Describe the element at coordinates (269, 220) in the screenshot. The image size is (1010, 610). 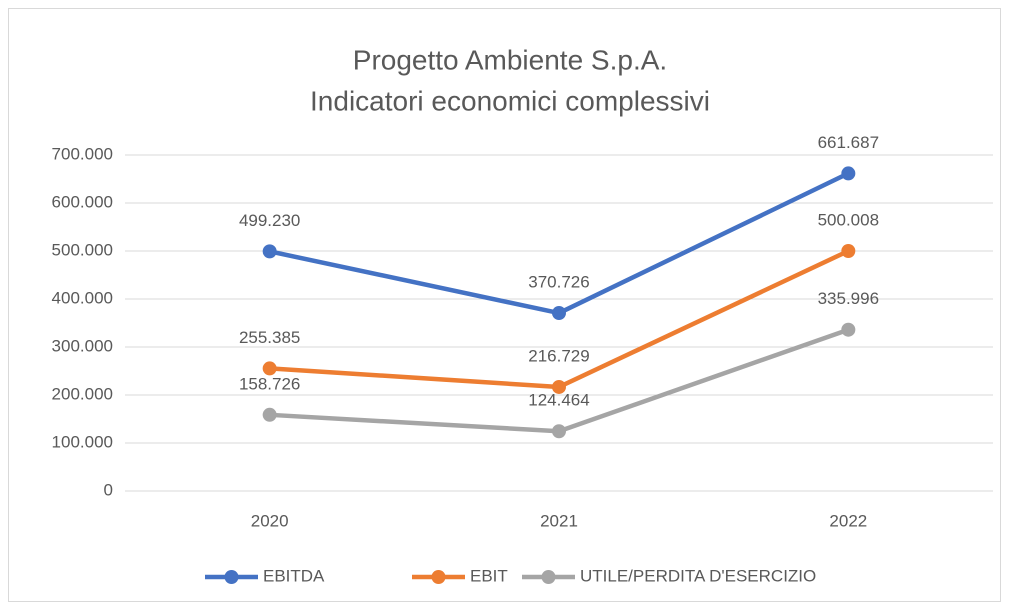
I see `data-label: 499.230` at that location.